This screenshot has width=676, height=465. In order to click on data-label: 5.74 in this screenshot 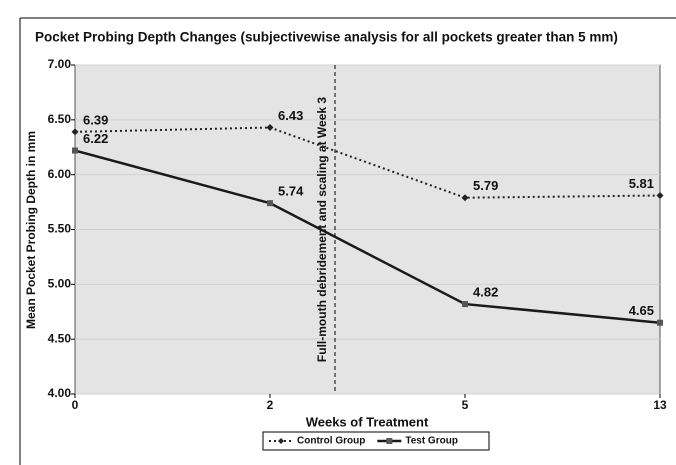, I will do `click(291, 191)`.